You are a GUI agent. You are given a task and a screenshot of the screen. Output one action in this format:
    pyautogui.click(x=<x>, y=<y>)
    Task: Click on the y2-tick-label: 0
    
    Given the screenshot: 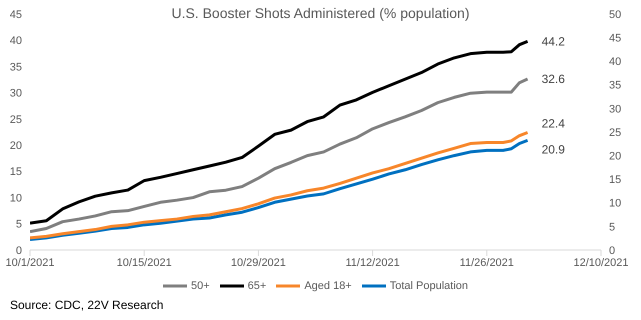 What is the action you would take?
    pyautogui.click(x=612, y=250)
    